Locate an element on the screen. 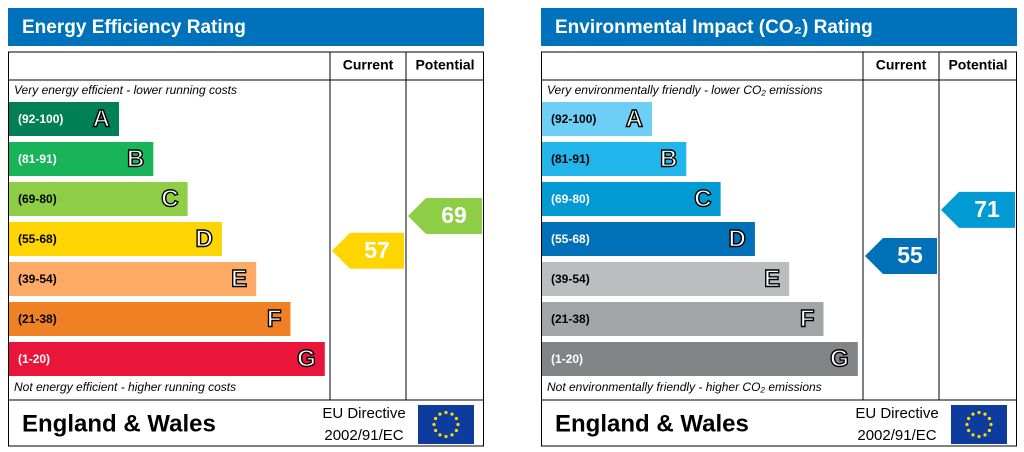 The height and width of the screenshot is (452, 1024). rating-value: 71 is located at coordinates (987, 209).